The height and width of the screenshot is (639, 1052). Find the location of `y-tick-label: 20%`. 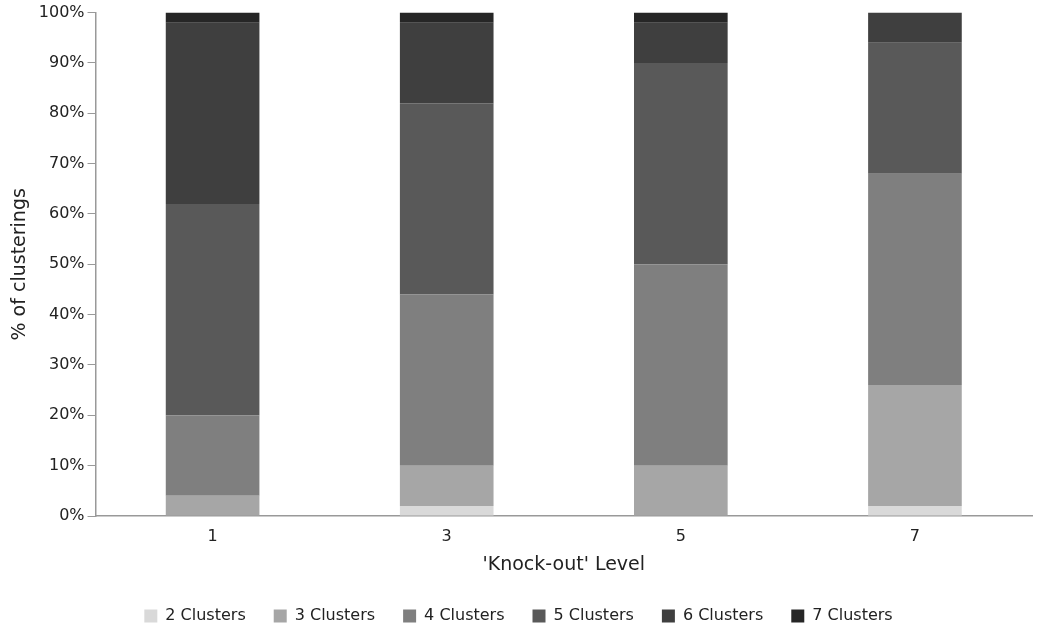

y-tick-label: 20% is located at coordinates (66, 414).